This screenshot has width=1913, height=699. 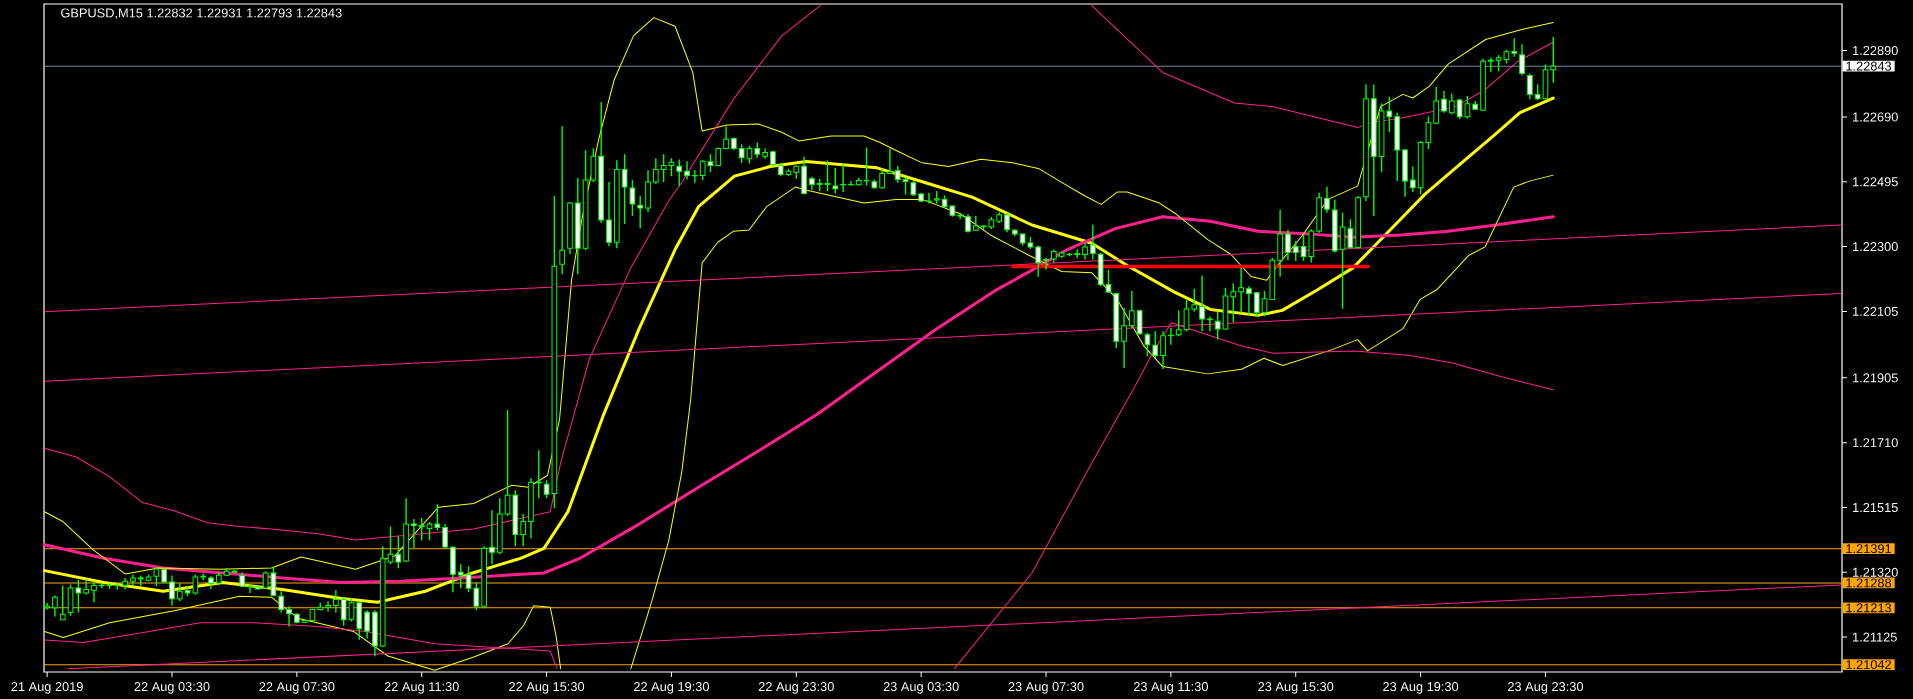 What do you see at coordinates (671, 688) in the screenshot?
I see `x-tick-label: 22 Aug 19:30` at bounding box center [671, 688].